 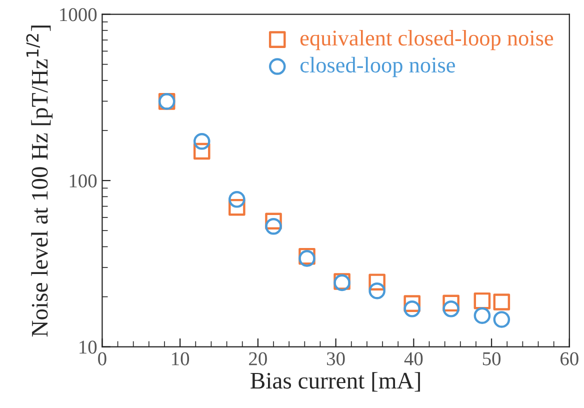 What do you see at coordinates (83, 181) in the screenshot?
I see `y-tick-label: 100` at bounding box center [83, 181].